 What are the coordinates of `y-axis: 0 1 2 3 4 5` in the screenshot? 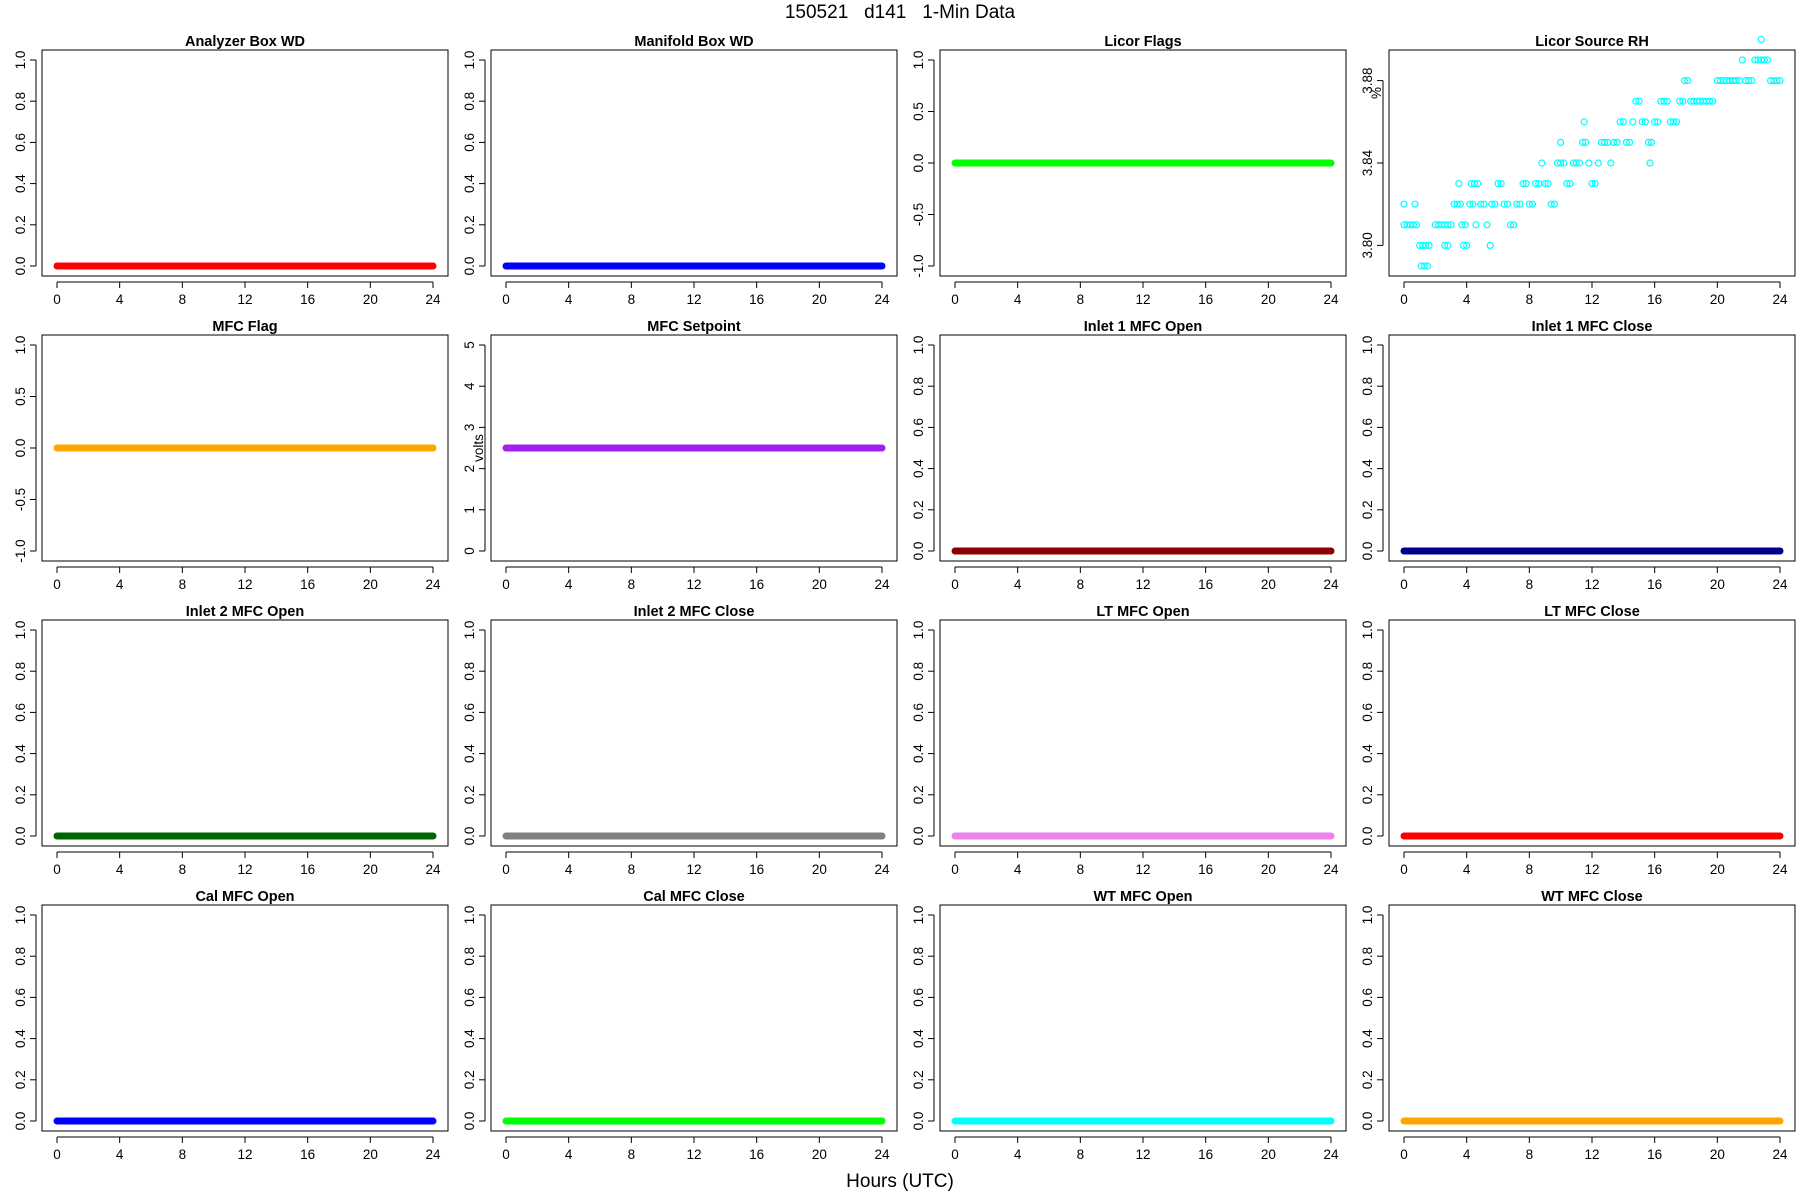 It's located at (474, 448).